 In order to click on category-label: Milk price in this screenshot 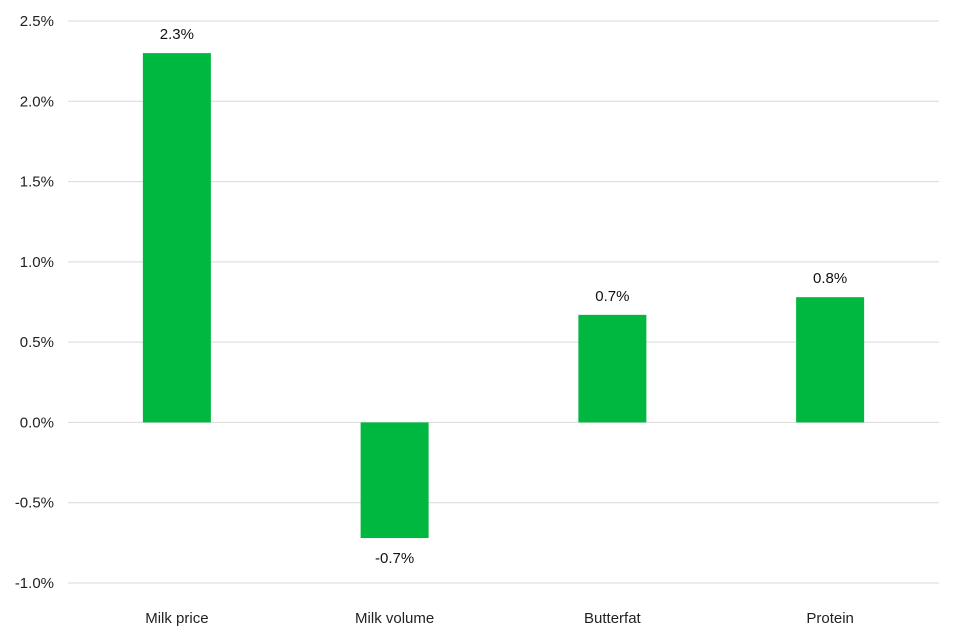, I will do `click(176, 618)`.